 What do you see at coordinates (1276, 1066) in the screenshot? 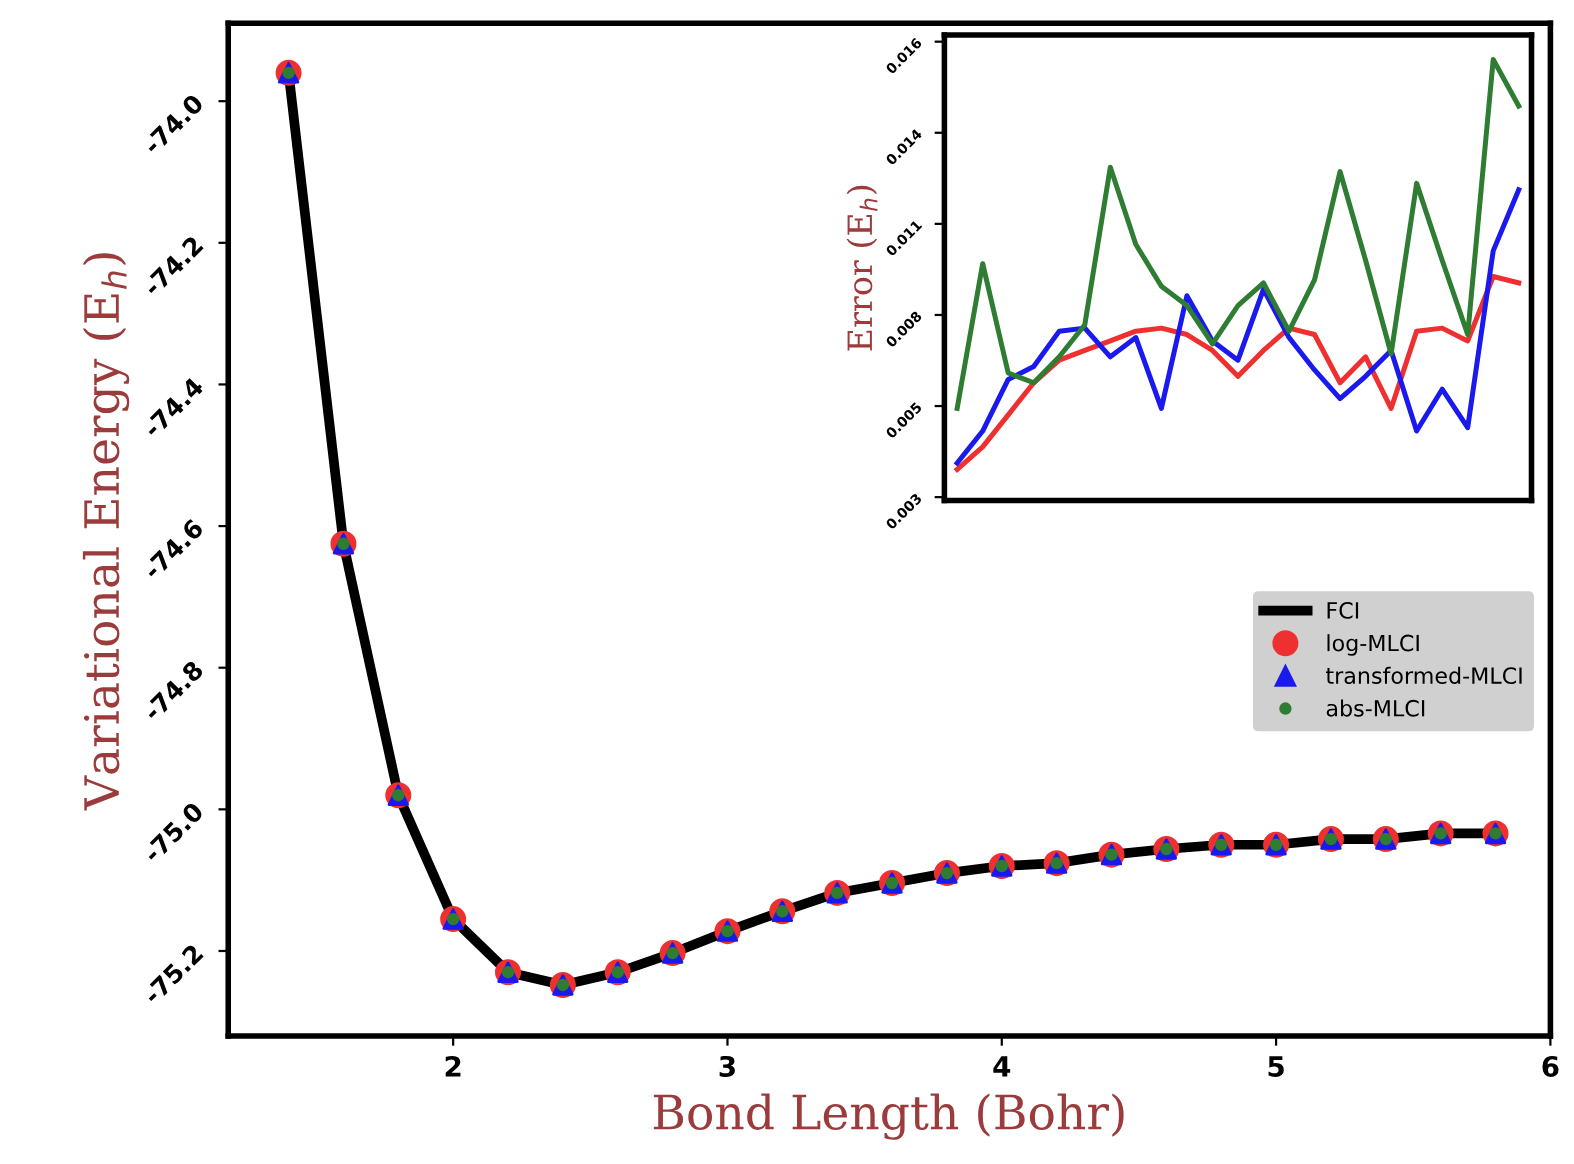
I see `x-tick-label: 5` at bounding box center [1276, 1066].